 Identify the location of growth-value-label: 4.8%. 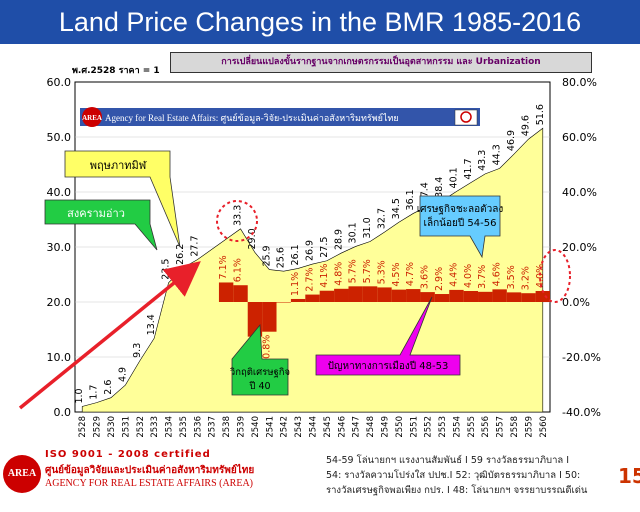
(338, 274).